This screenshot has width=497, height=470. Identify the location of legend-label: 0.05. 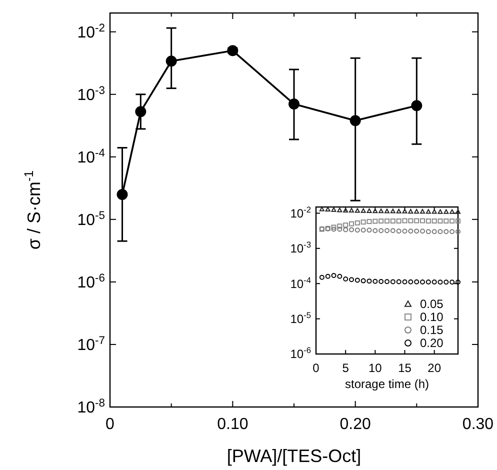
(432, 304).